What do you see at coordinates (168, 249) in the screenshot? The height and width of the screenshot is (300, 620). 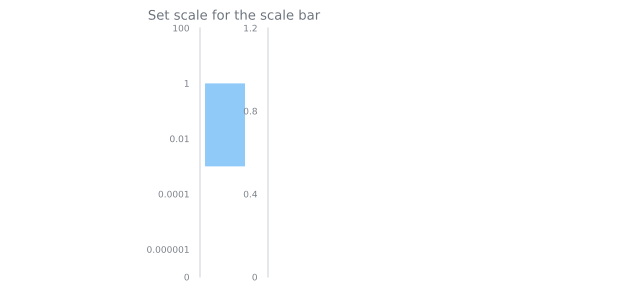 I see `y-tick-label: 0.000001` at bounding box center [168, 249].